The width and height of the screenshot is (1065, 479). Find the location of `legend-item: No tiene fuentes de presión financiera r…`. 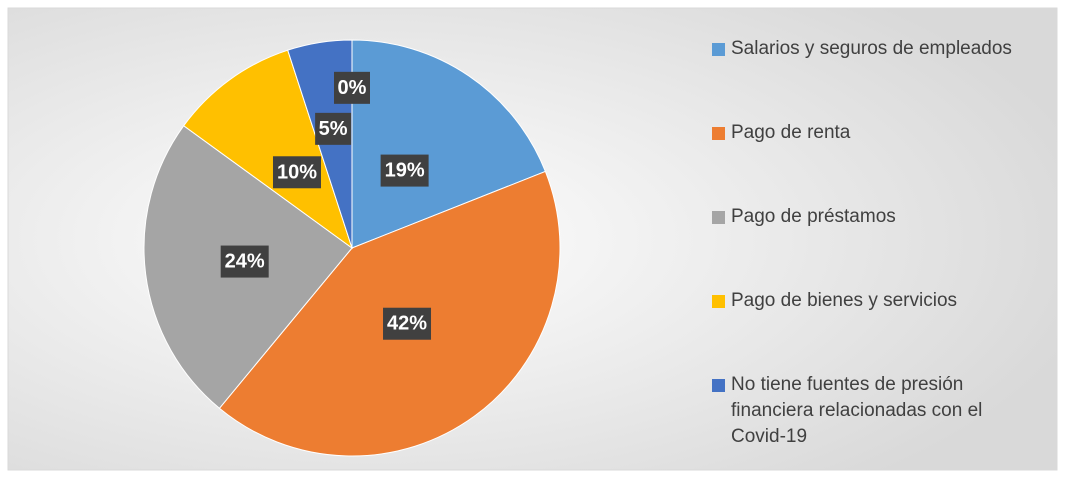

legend-item: No tiene fuentes de presión financiera r… is located at coordinates (877, 411).